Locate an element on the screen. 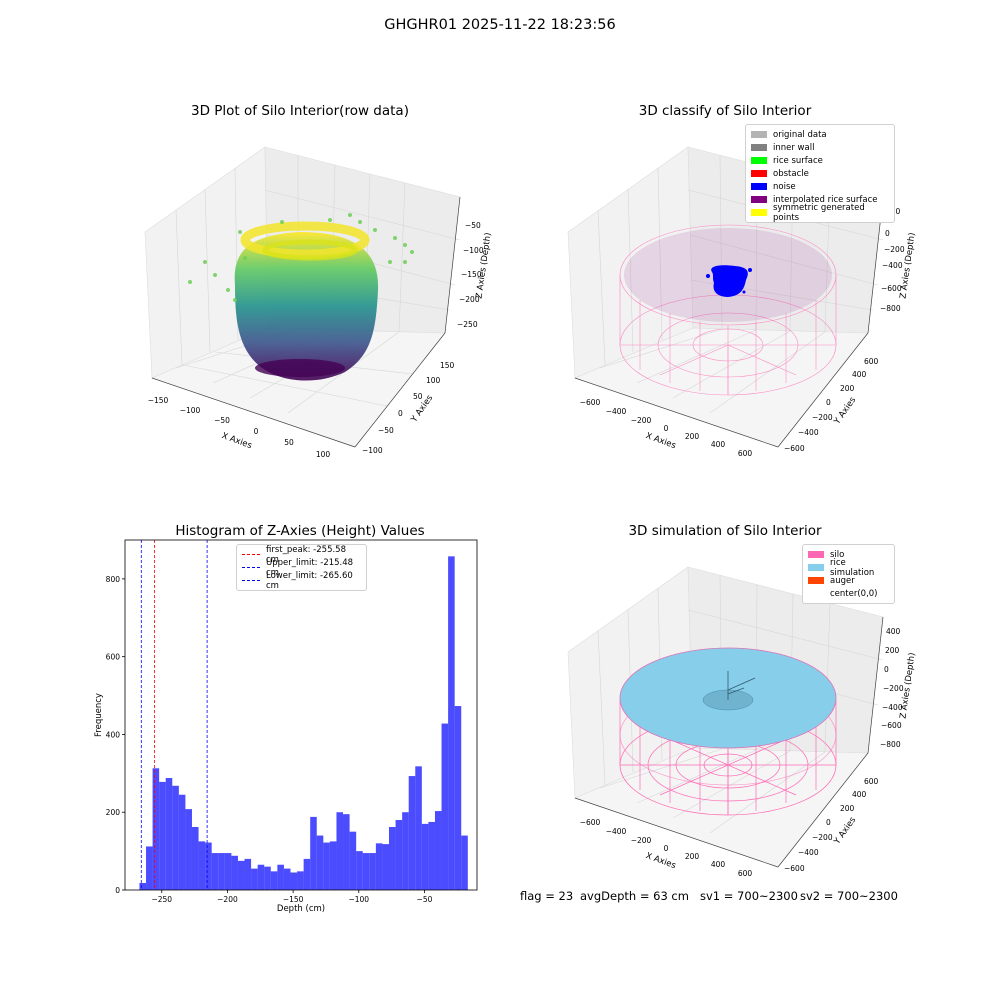 Image resolution: width=1000 pixels, height=1000 pixels. legend-item-inner-wall: inner wall is located at coordinates (820, 147).